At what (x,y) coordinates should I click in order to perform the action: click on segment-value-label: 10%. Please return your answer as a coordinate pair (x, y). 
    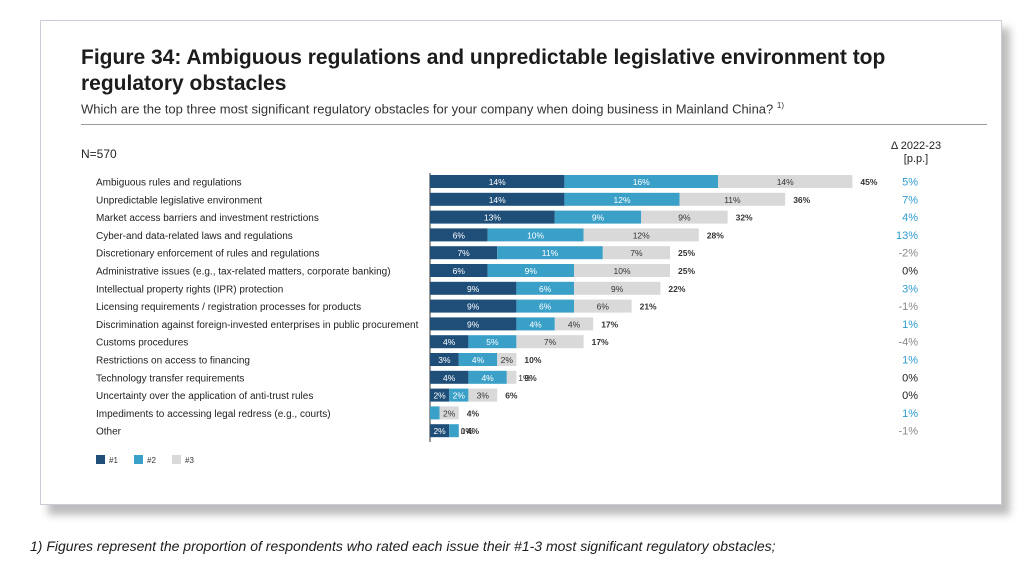
    Looking at the image, I should click on (535, 235).